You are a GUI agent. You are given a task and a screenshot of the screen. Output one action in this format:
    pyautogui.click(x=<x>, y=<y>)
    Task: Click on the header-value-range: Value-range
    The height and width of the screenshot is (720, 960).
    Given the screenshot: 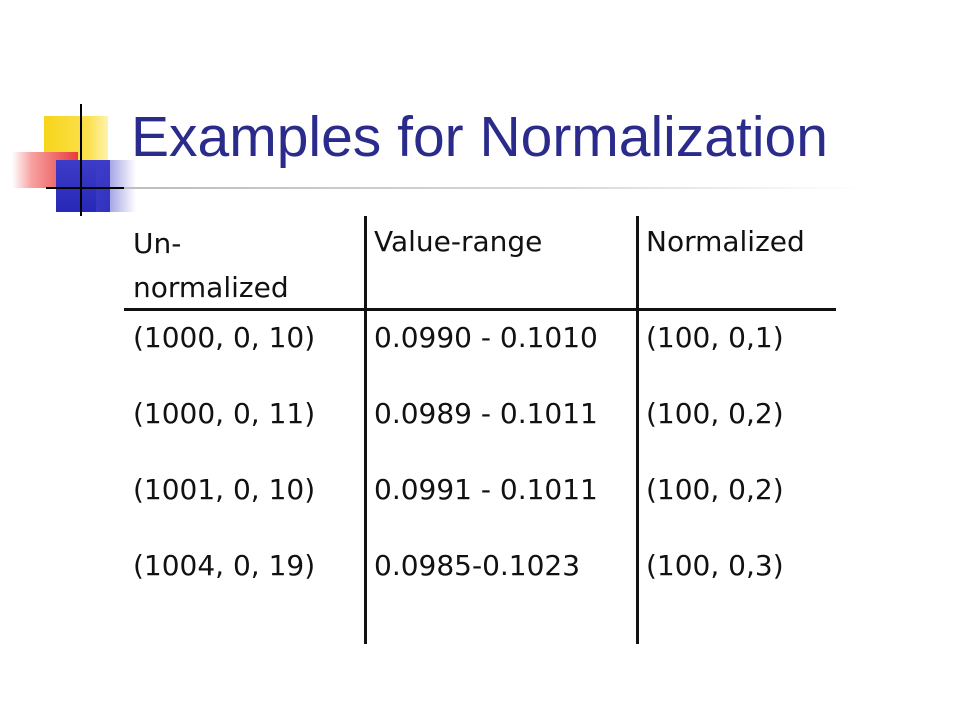 What is the action you would take?
    pyautogui.click(x=458, y=241)
    